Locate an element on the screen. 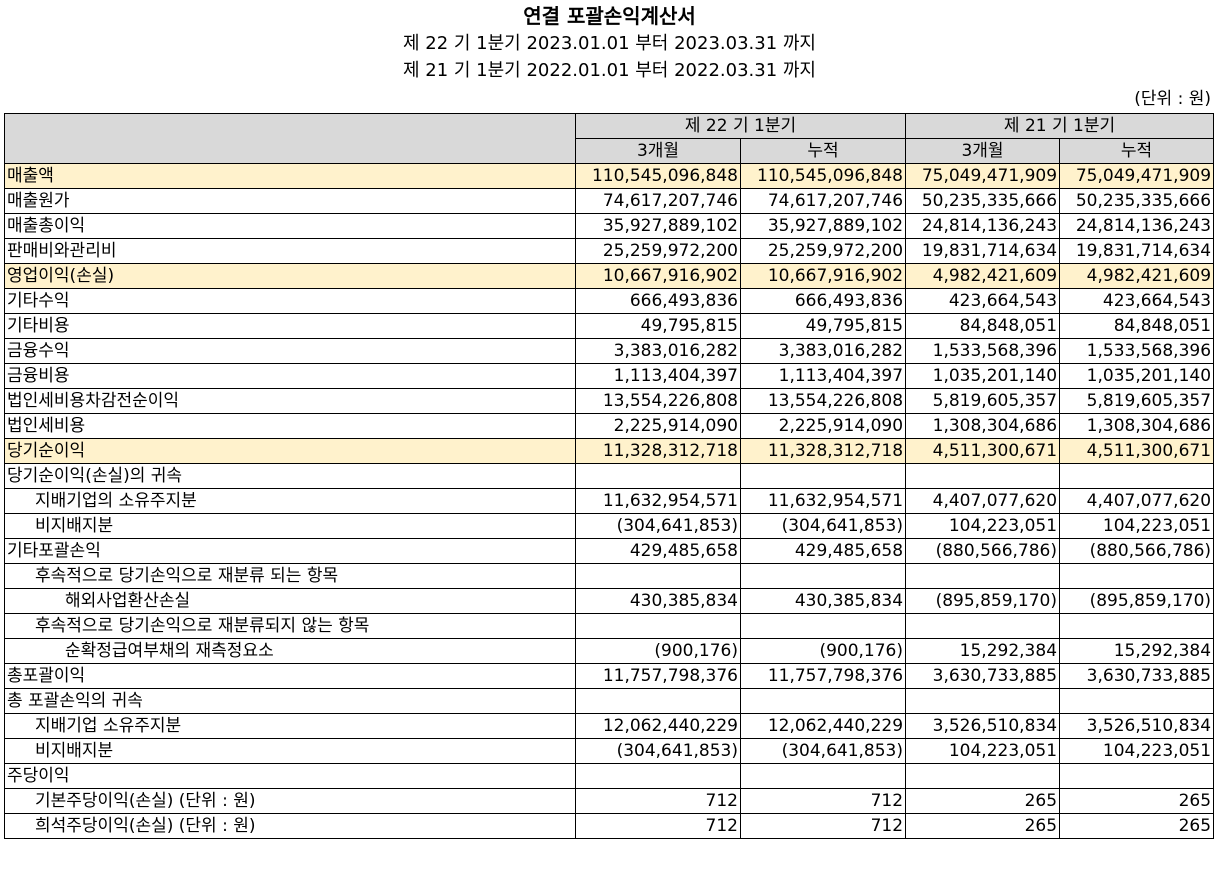 Image resolution: width=1219 pixels, height=873 pixels. row-value: 110,545,096,848 is located at coordinates (658, 176).